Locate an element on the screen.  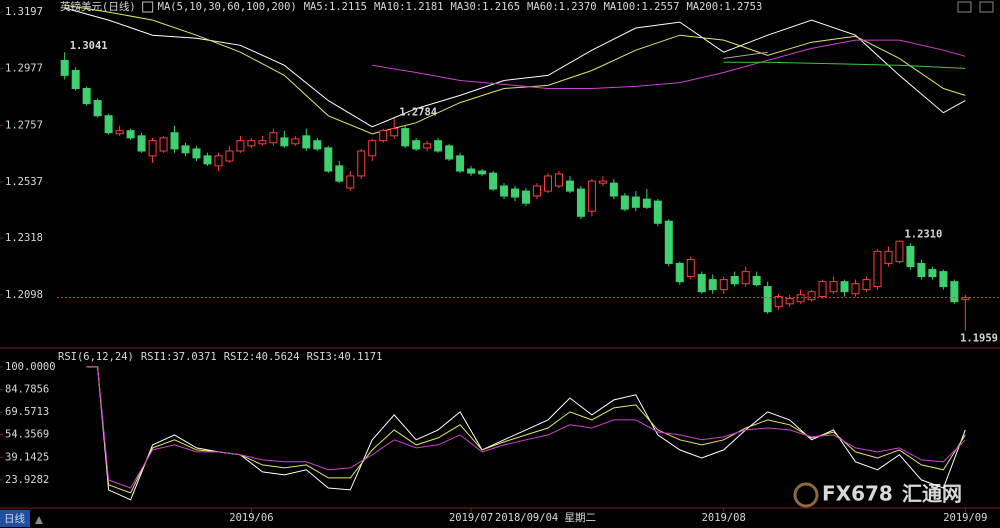
watermark-brand: FX678 is located at coordinates (857, 494).